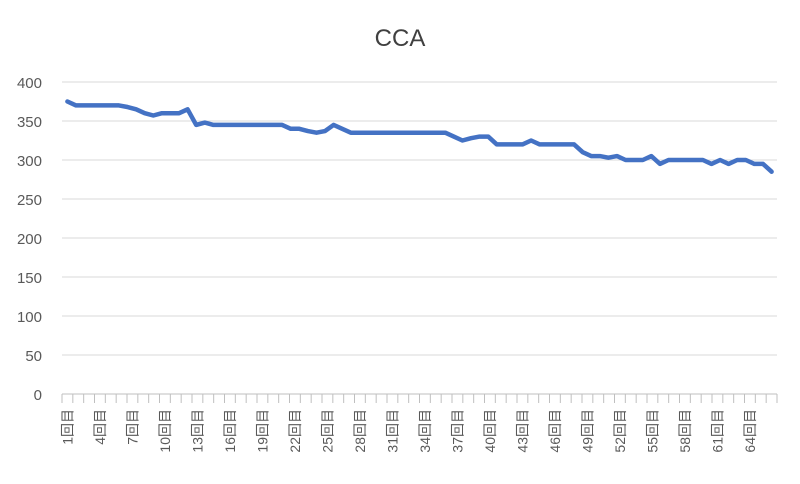 This screenshot has height=484, width=800. What do you see at coordinates (425, 431) in the screenshot?
I see `x-tick-label: 34回目` at bounding box center [425, 431].